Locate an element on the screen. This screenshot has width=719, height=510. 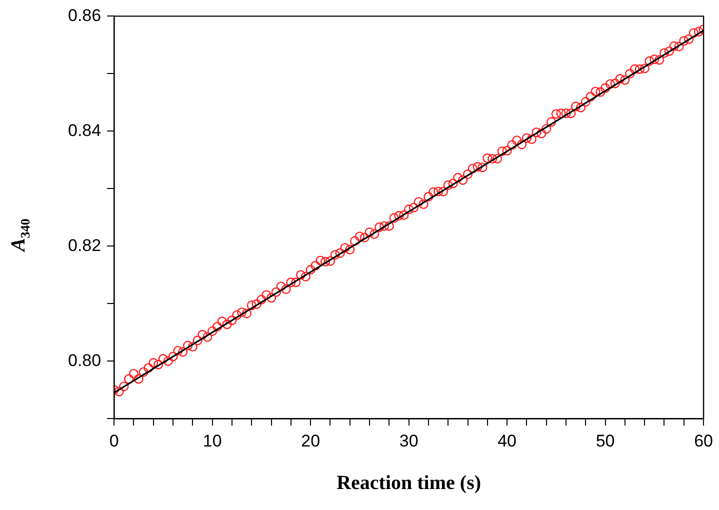
x-tick-label: 60 is located at coordinates (704, 440).